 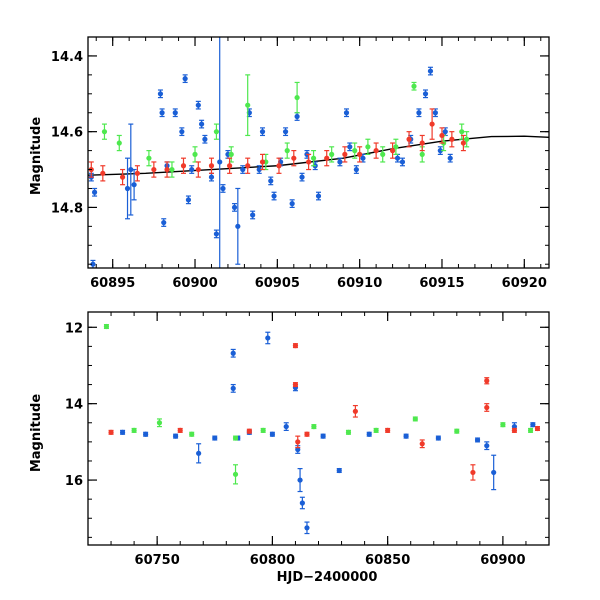 What do you see at coordinates (74, 481) in the screenshot?
I see `bottom-y-tick-label: 16` at bounding box center [74, 481].